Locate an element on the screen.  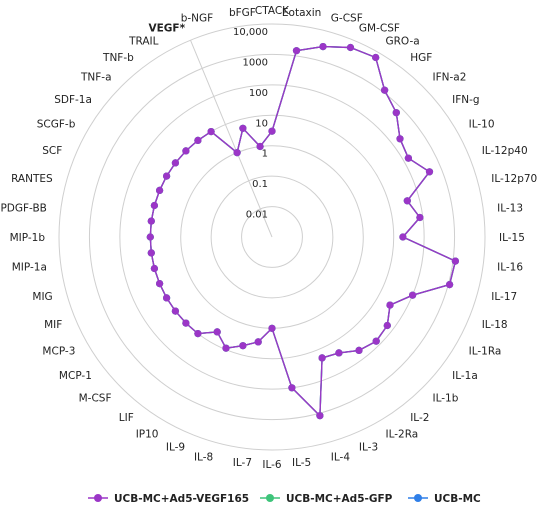
category-label: IL-2Ra is located at coordinates (402, 435).